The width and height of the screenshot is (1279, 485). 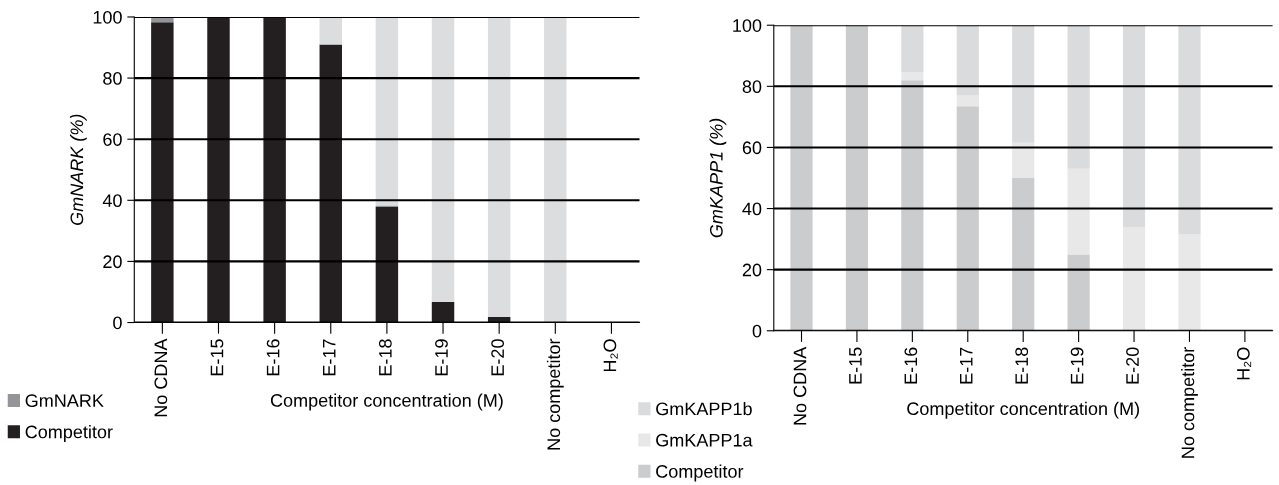 What do you see at coordinates (704, 440) in the screenshot?
I see `legend-label: GmKAPP1a` at bounding box center [704, 440].